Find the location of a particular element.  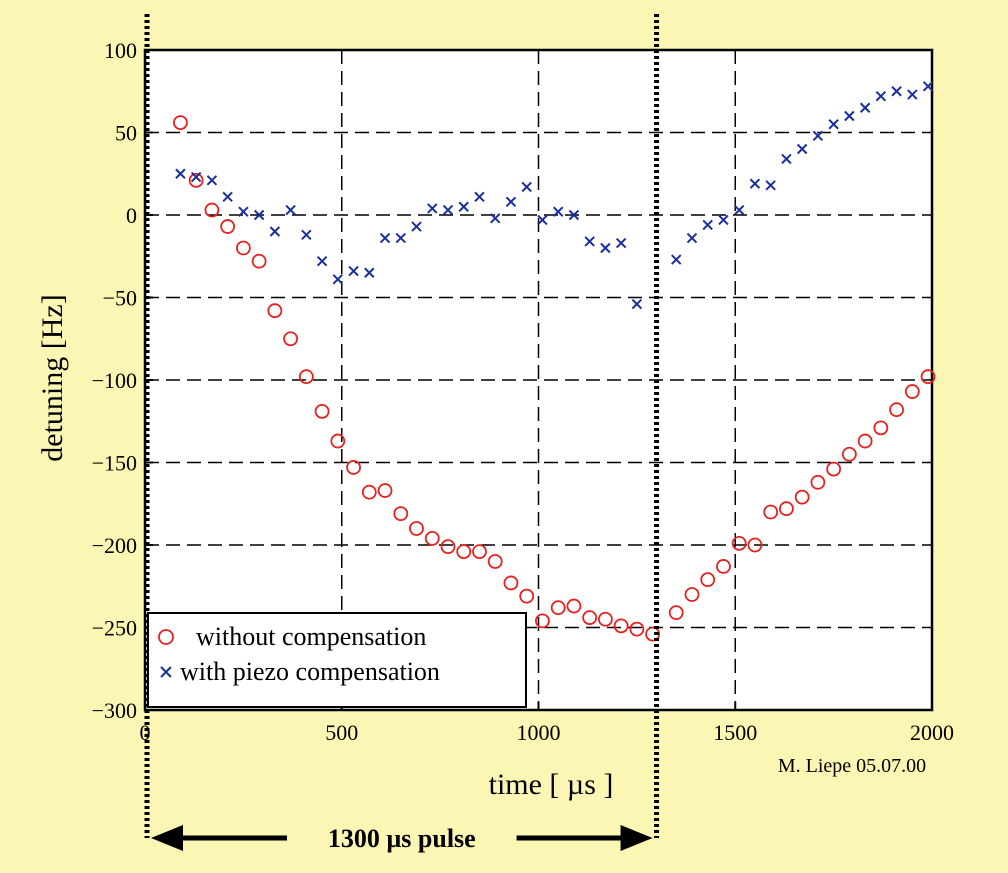

y-tick-label: 0 is located at coordinates (131, 215).